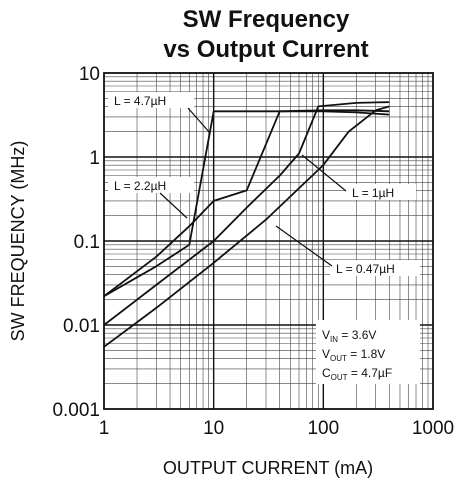 This screenshot has width=466, height=487. Describe the element at coordinates (365, 269) in the screenshot. I see `annotation-0-47uh-label: L = 0.47µH` at that location.